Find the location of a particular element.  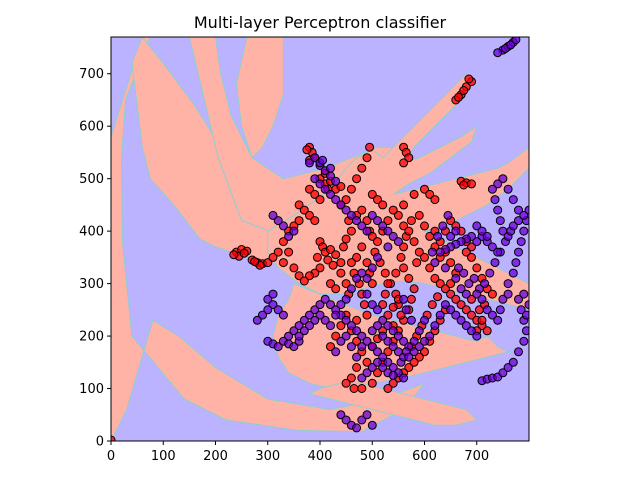

chart-title: Multi-layer Perceptron classifier is located at coordinates (320, 22).